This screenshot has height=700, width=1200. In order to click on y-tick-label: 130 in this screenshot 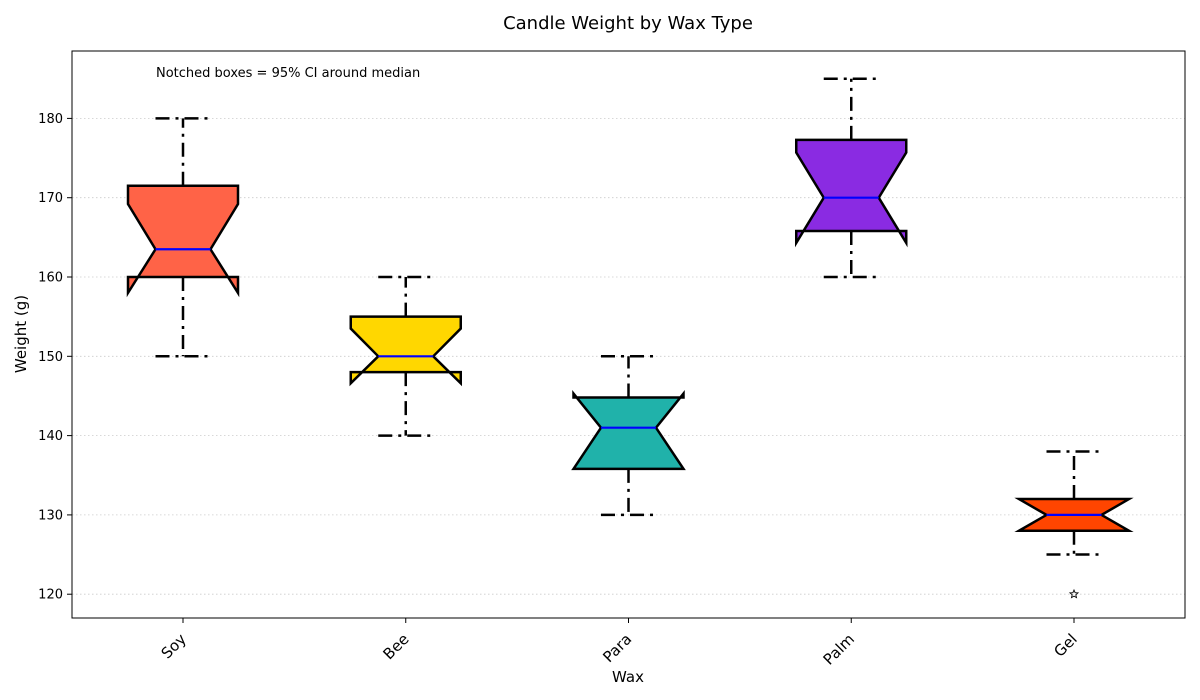, I will do `click(50, 515)`.